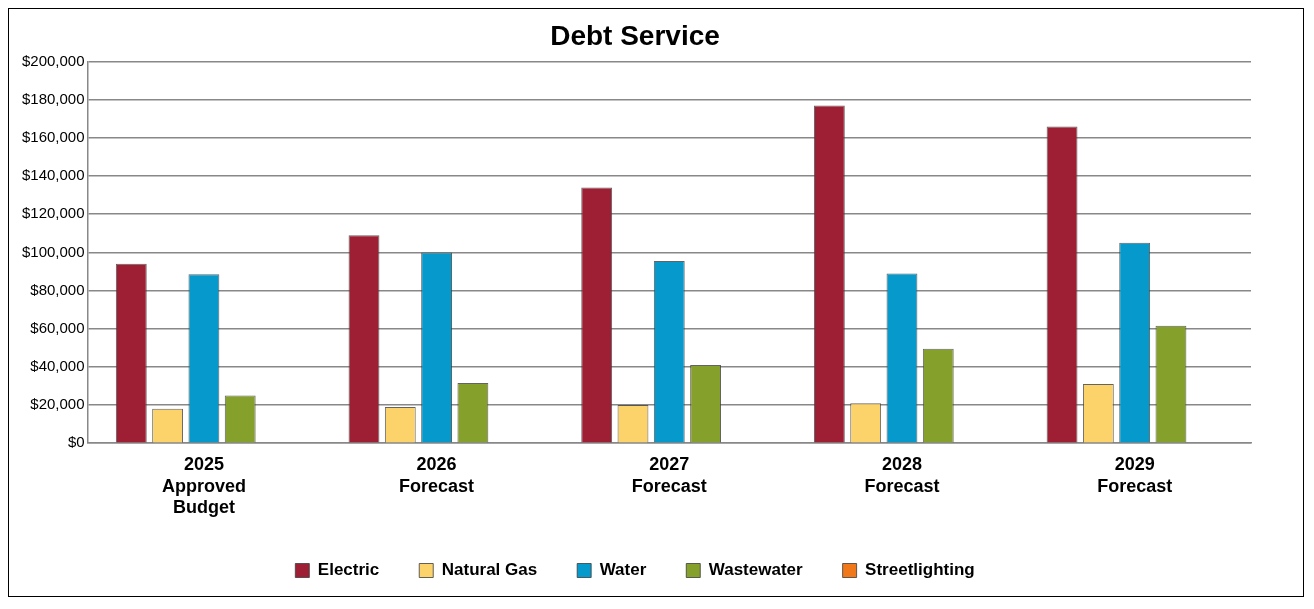  Describe the element at coordinates (53, 60) in the screenshot. I see `y-tick-label: $200,000` at that location.